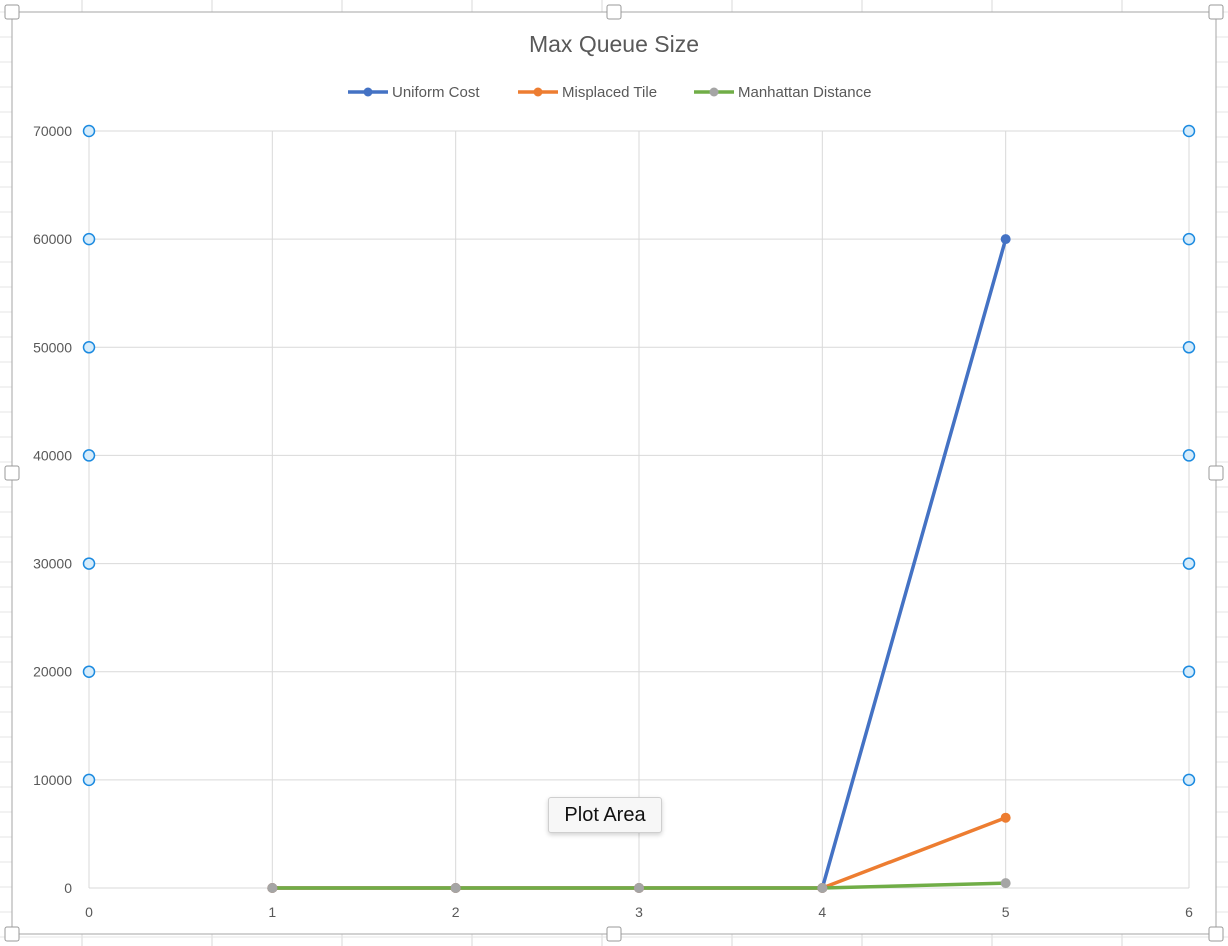 The height and width of the screenshot is (946, 1228). I want to click on y-tick-label: 40000, so click(52, 455).